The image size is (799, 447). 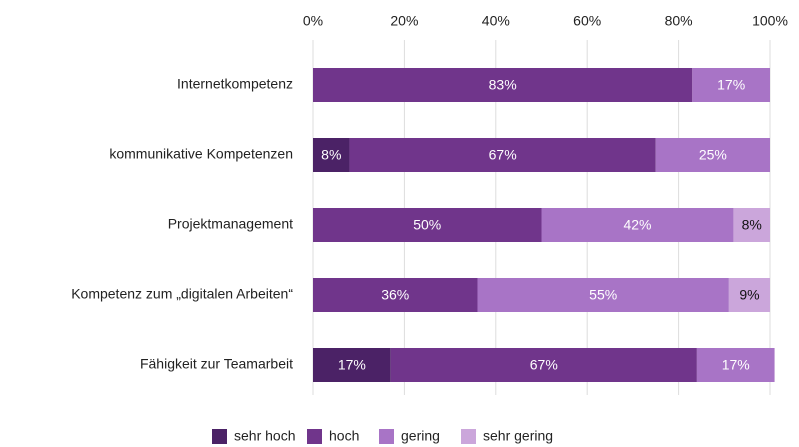 I want to click on value-label: 36%, so click(x=395, y=295).